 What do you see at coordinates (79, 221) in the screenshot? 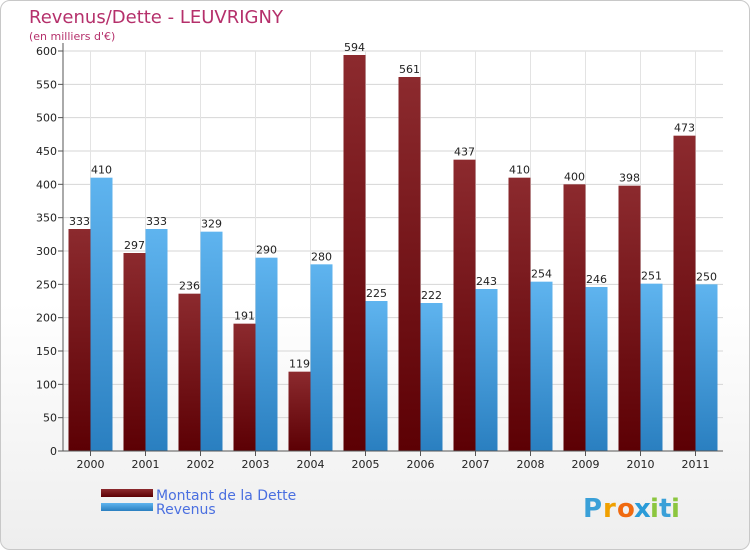
I see `data-label-debt: 333` at bounding box center [79, 221].